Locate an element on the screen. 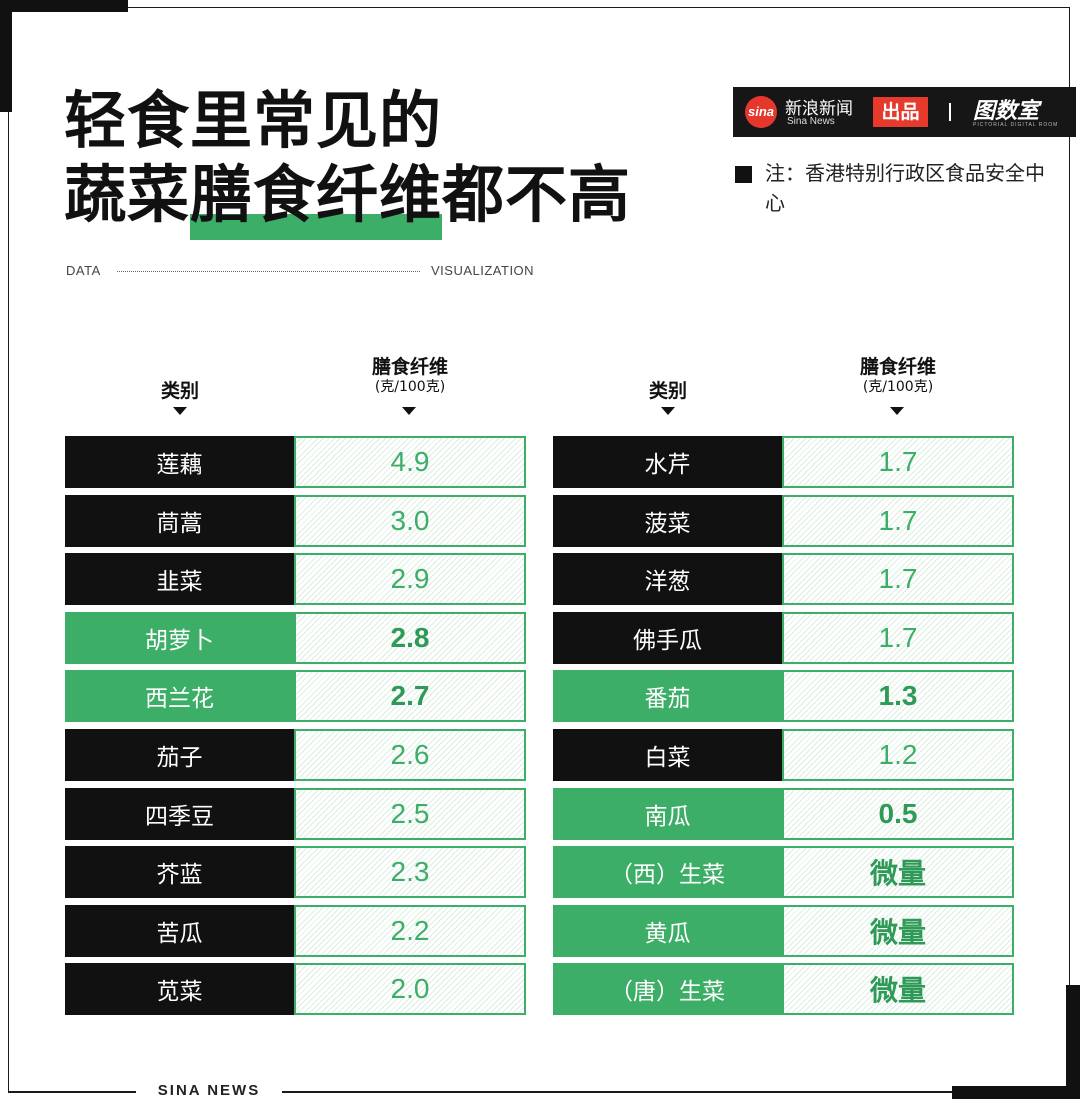 The width and height of the screenshot is (1080, 1099). fiber-value: 2.7 is located at coordinates (410, 696).